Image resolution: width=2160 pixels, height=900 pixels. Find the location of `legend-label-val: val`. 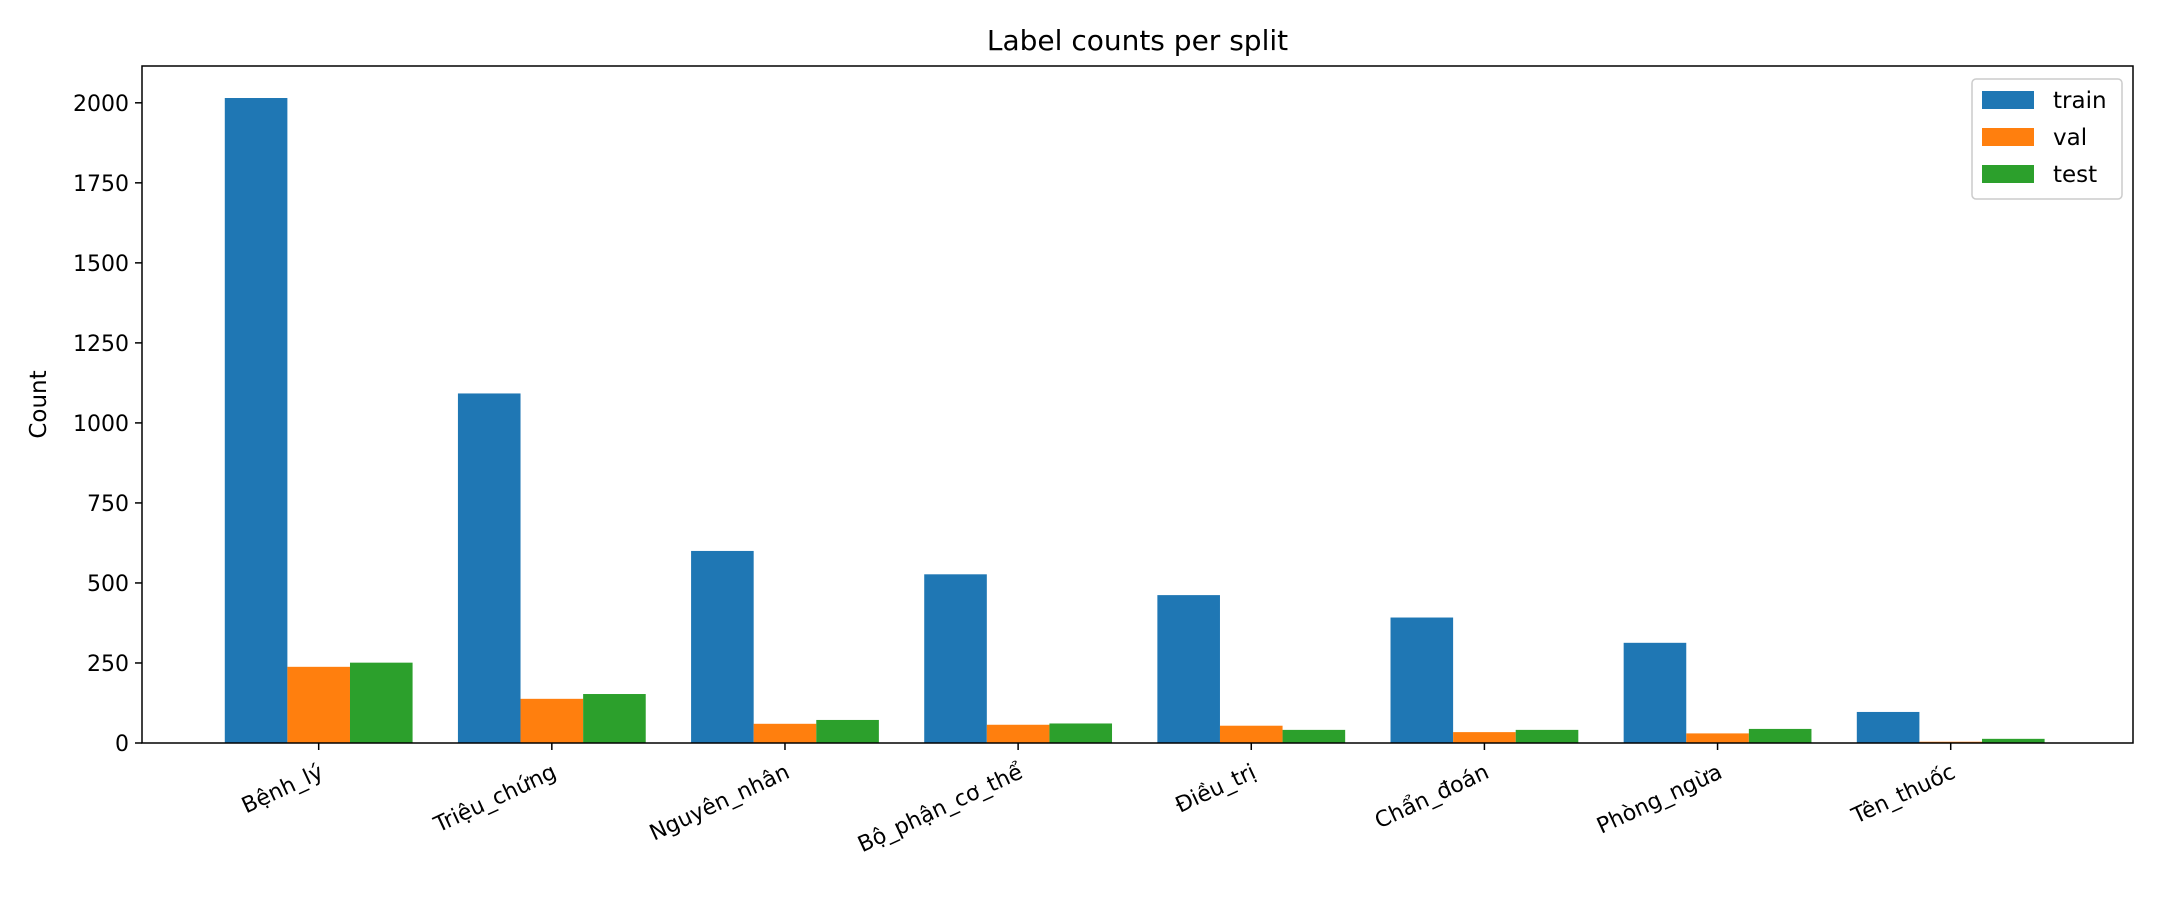

legend-label-val: val is located at coordinates (2070, 138).